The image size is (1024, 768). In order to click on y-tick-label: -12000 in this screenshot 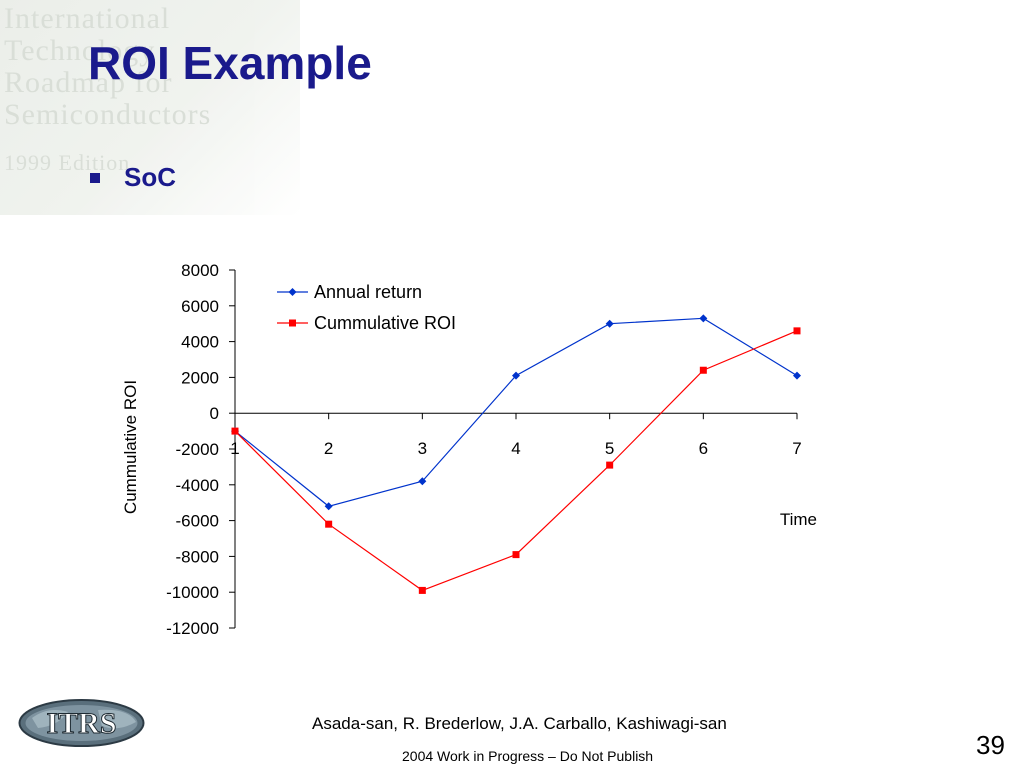, I will do `click(192, 628)`.